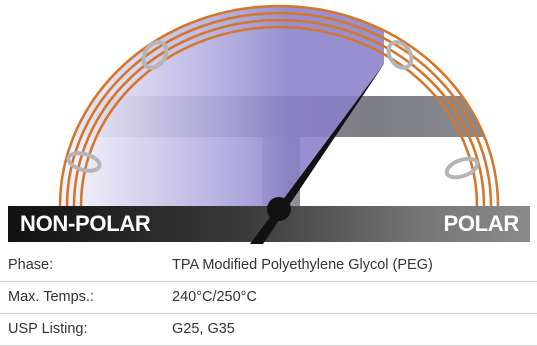 The height and width of the screenshot is (346, 537). What do you see at coordinates (31, 265) in the screenshot?
I see `spec-label: Phase:` at bounding box center [31, 265].